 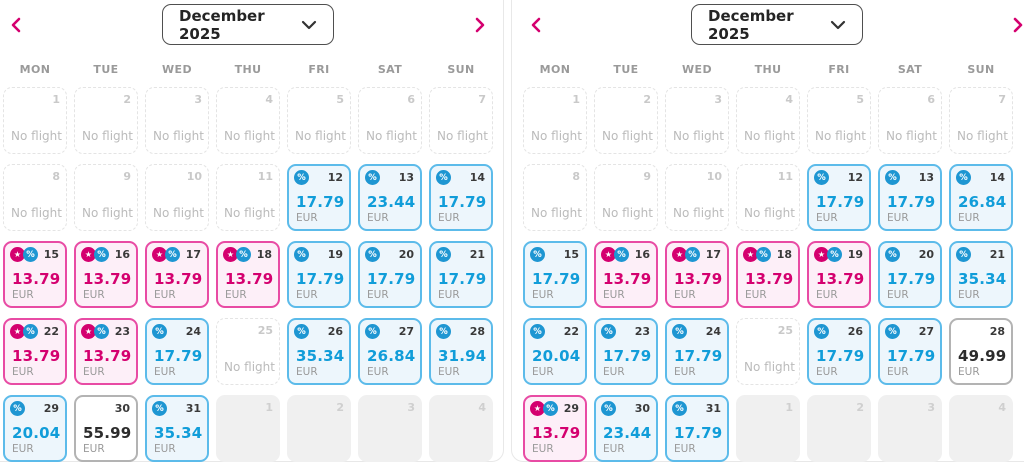 What do you see at coordinates (555, 120) in the screenshot?
I see `day-cell-1: 1 No flight` at bounding box center [555, 120].